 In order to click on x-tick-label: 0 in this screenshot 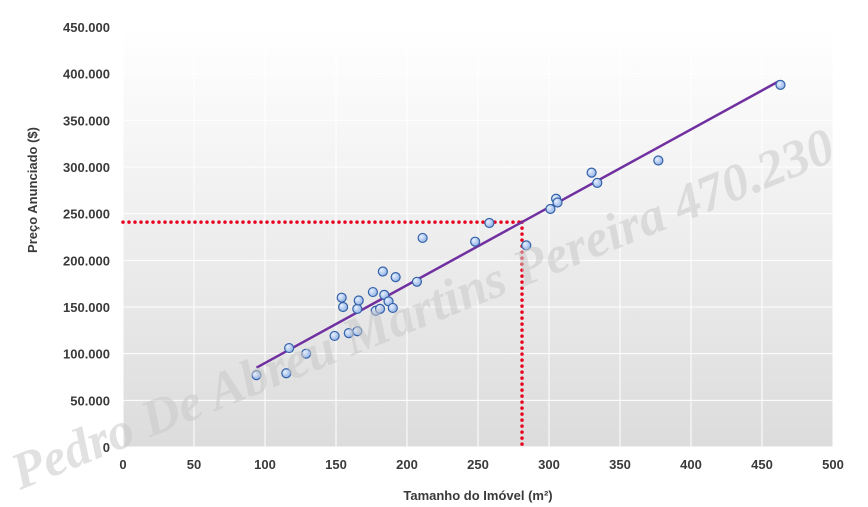, I will do `click(122, 464)`.